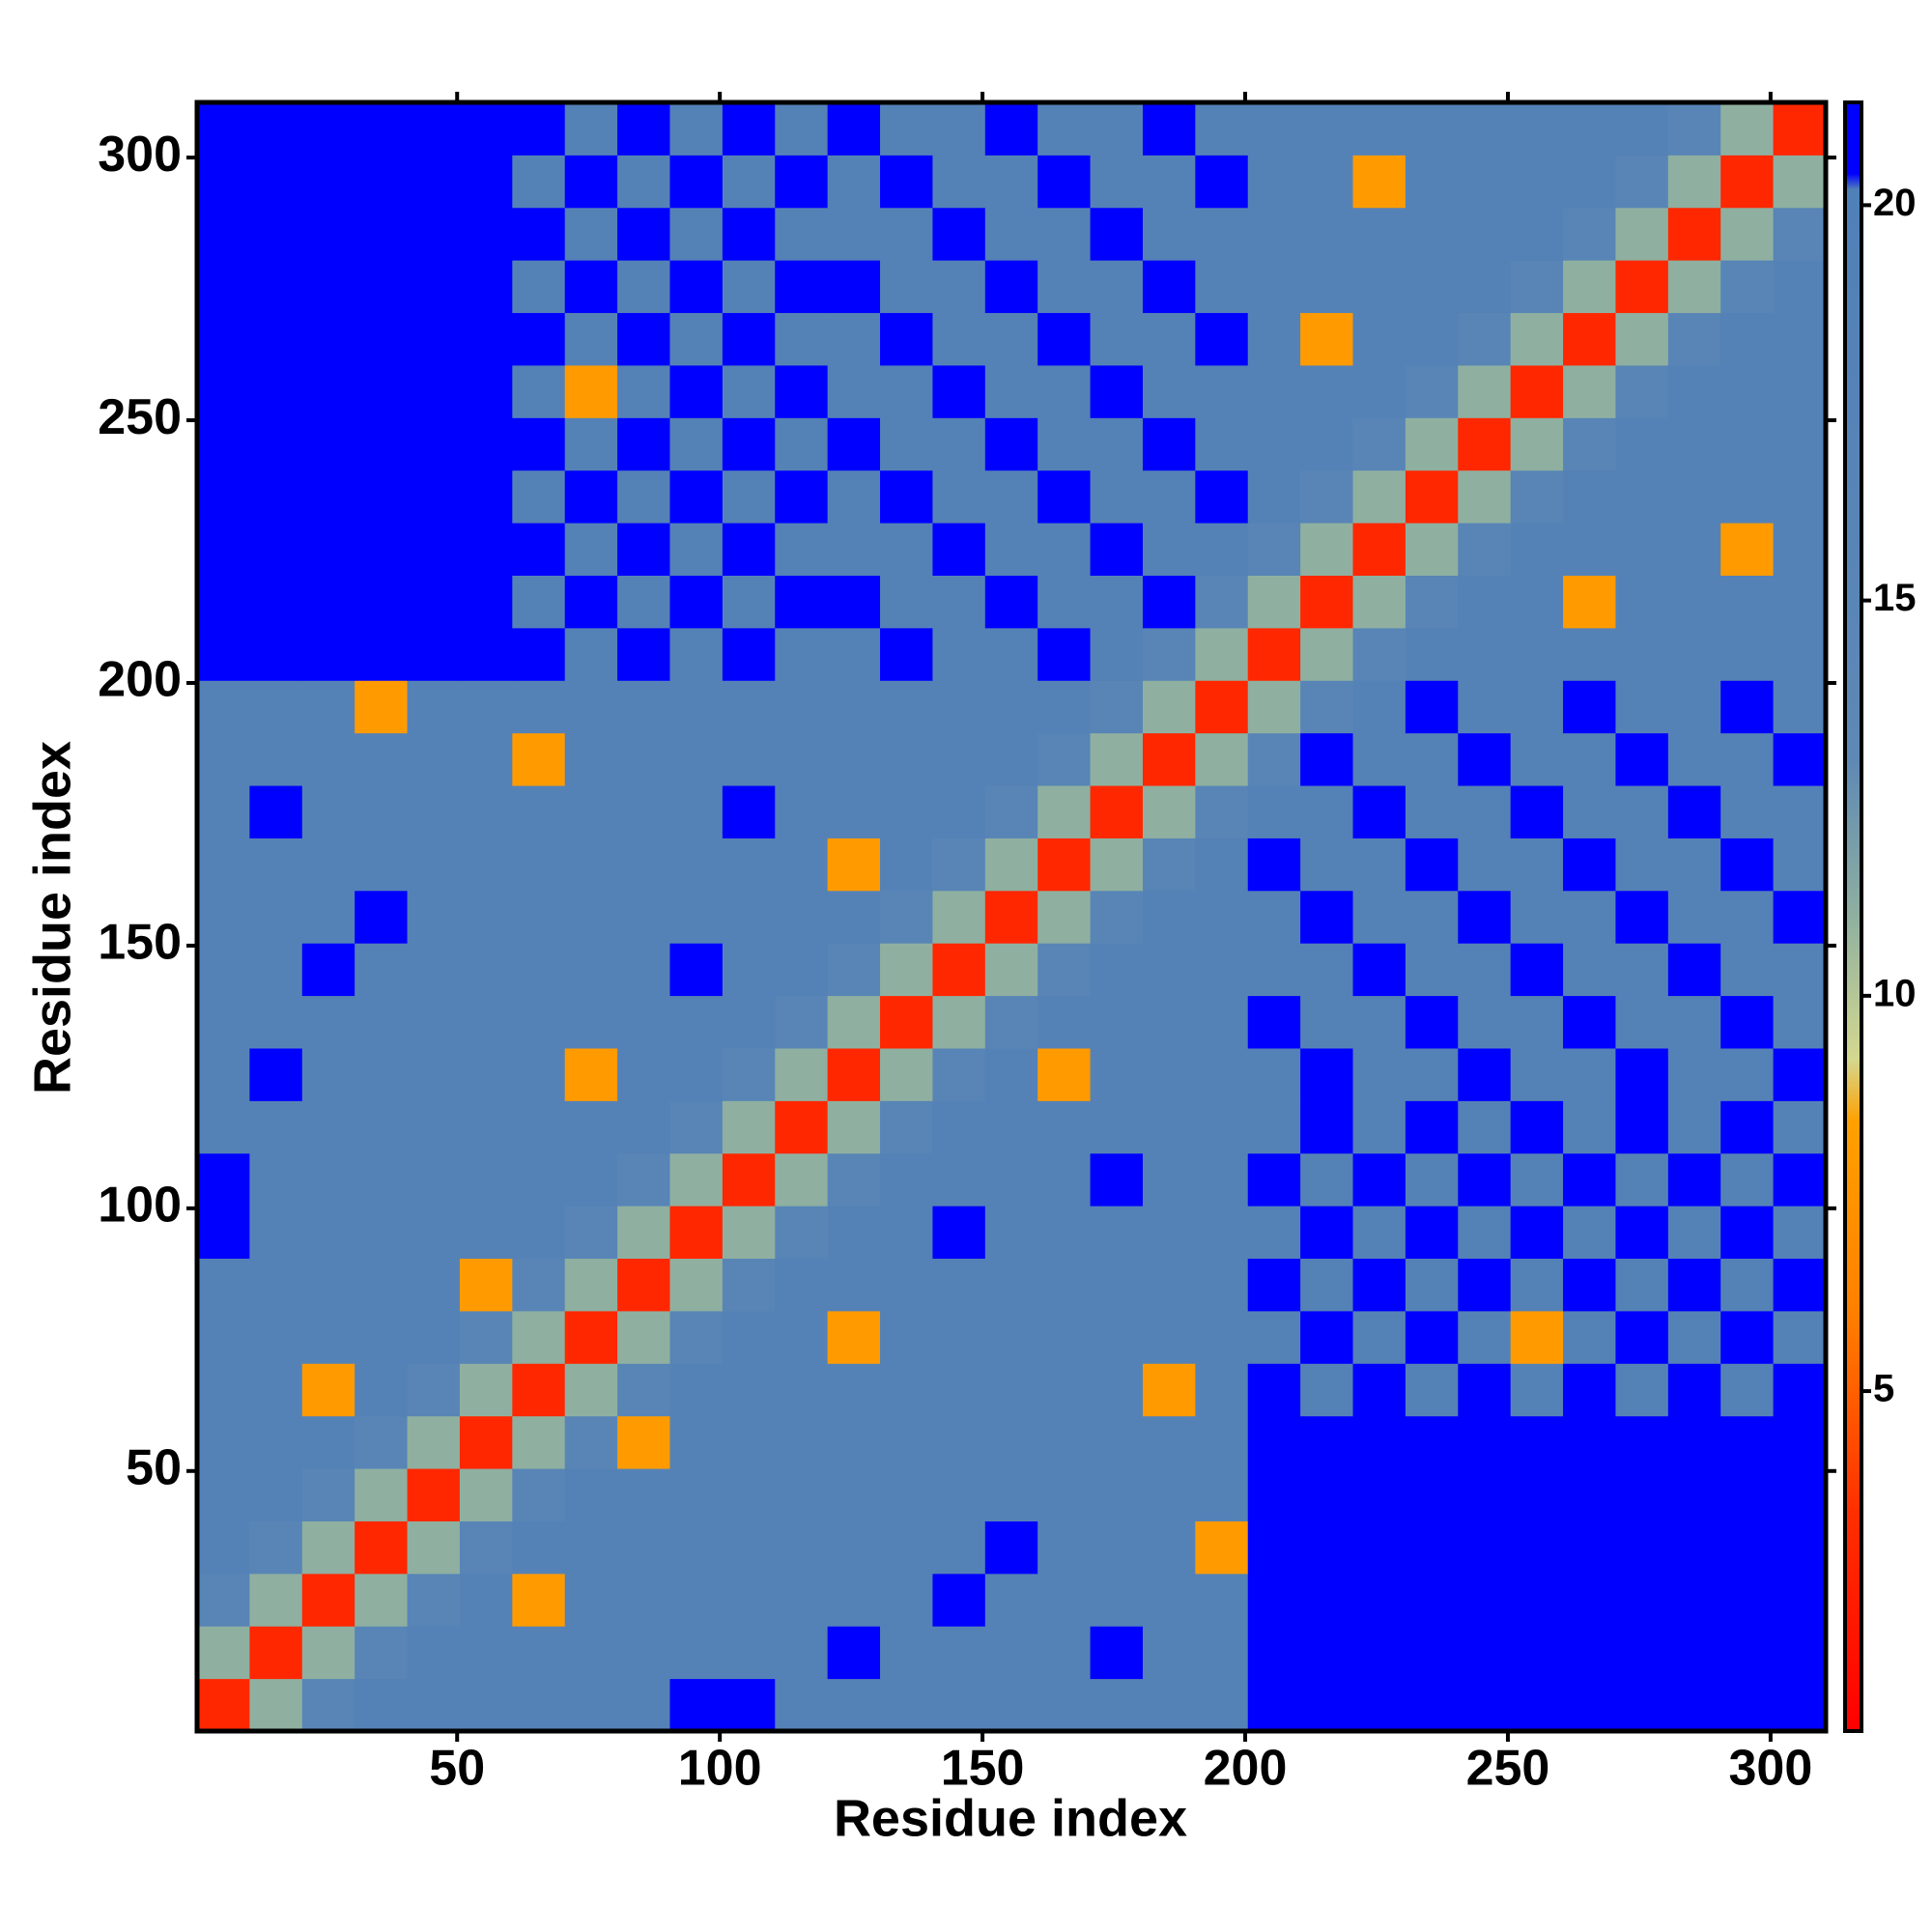 This screenshot has width=1932, height=1932. I want to click on x-axis-title: Residue index, so click(1011, 1818).